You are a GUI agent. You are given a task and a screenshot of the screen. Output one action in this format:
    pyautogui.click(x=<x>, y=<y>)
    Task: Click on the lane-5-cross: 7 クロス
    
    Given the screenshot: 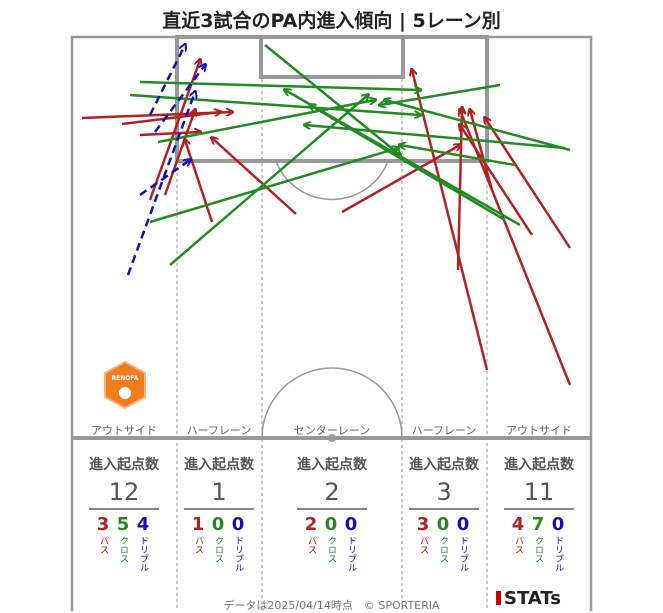 What is the action you would take?
    pyautogui.click(x=538, y=538)
    